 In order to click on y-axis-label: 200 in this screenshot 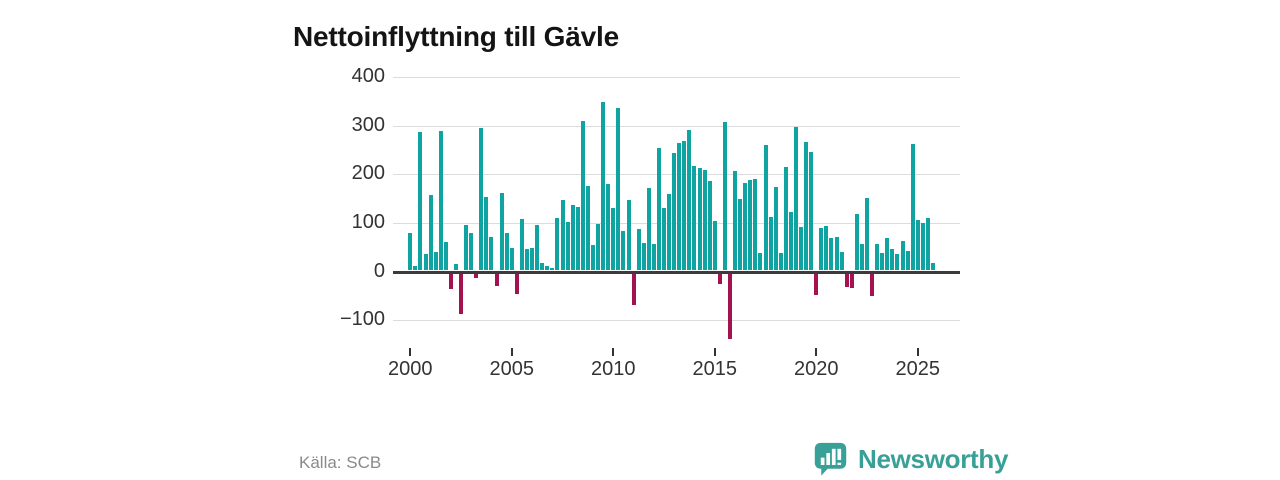, I will do `click(368, 173)`.